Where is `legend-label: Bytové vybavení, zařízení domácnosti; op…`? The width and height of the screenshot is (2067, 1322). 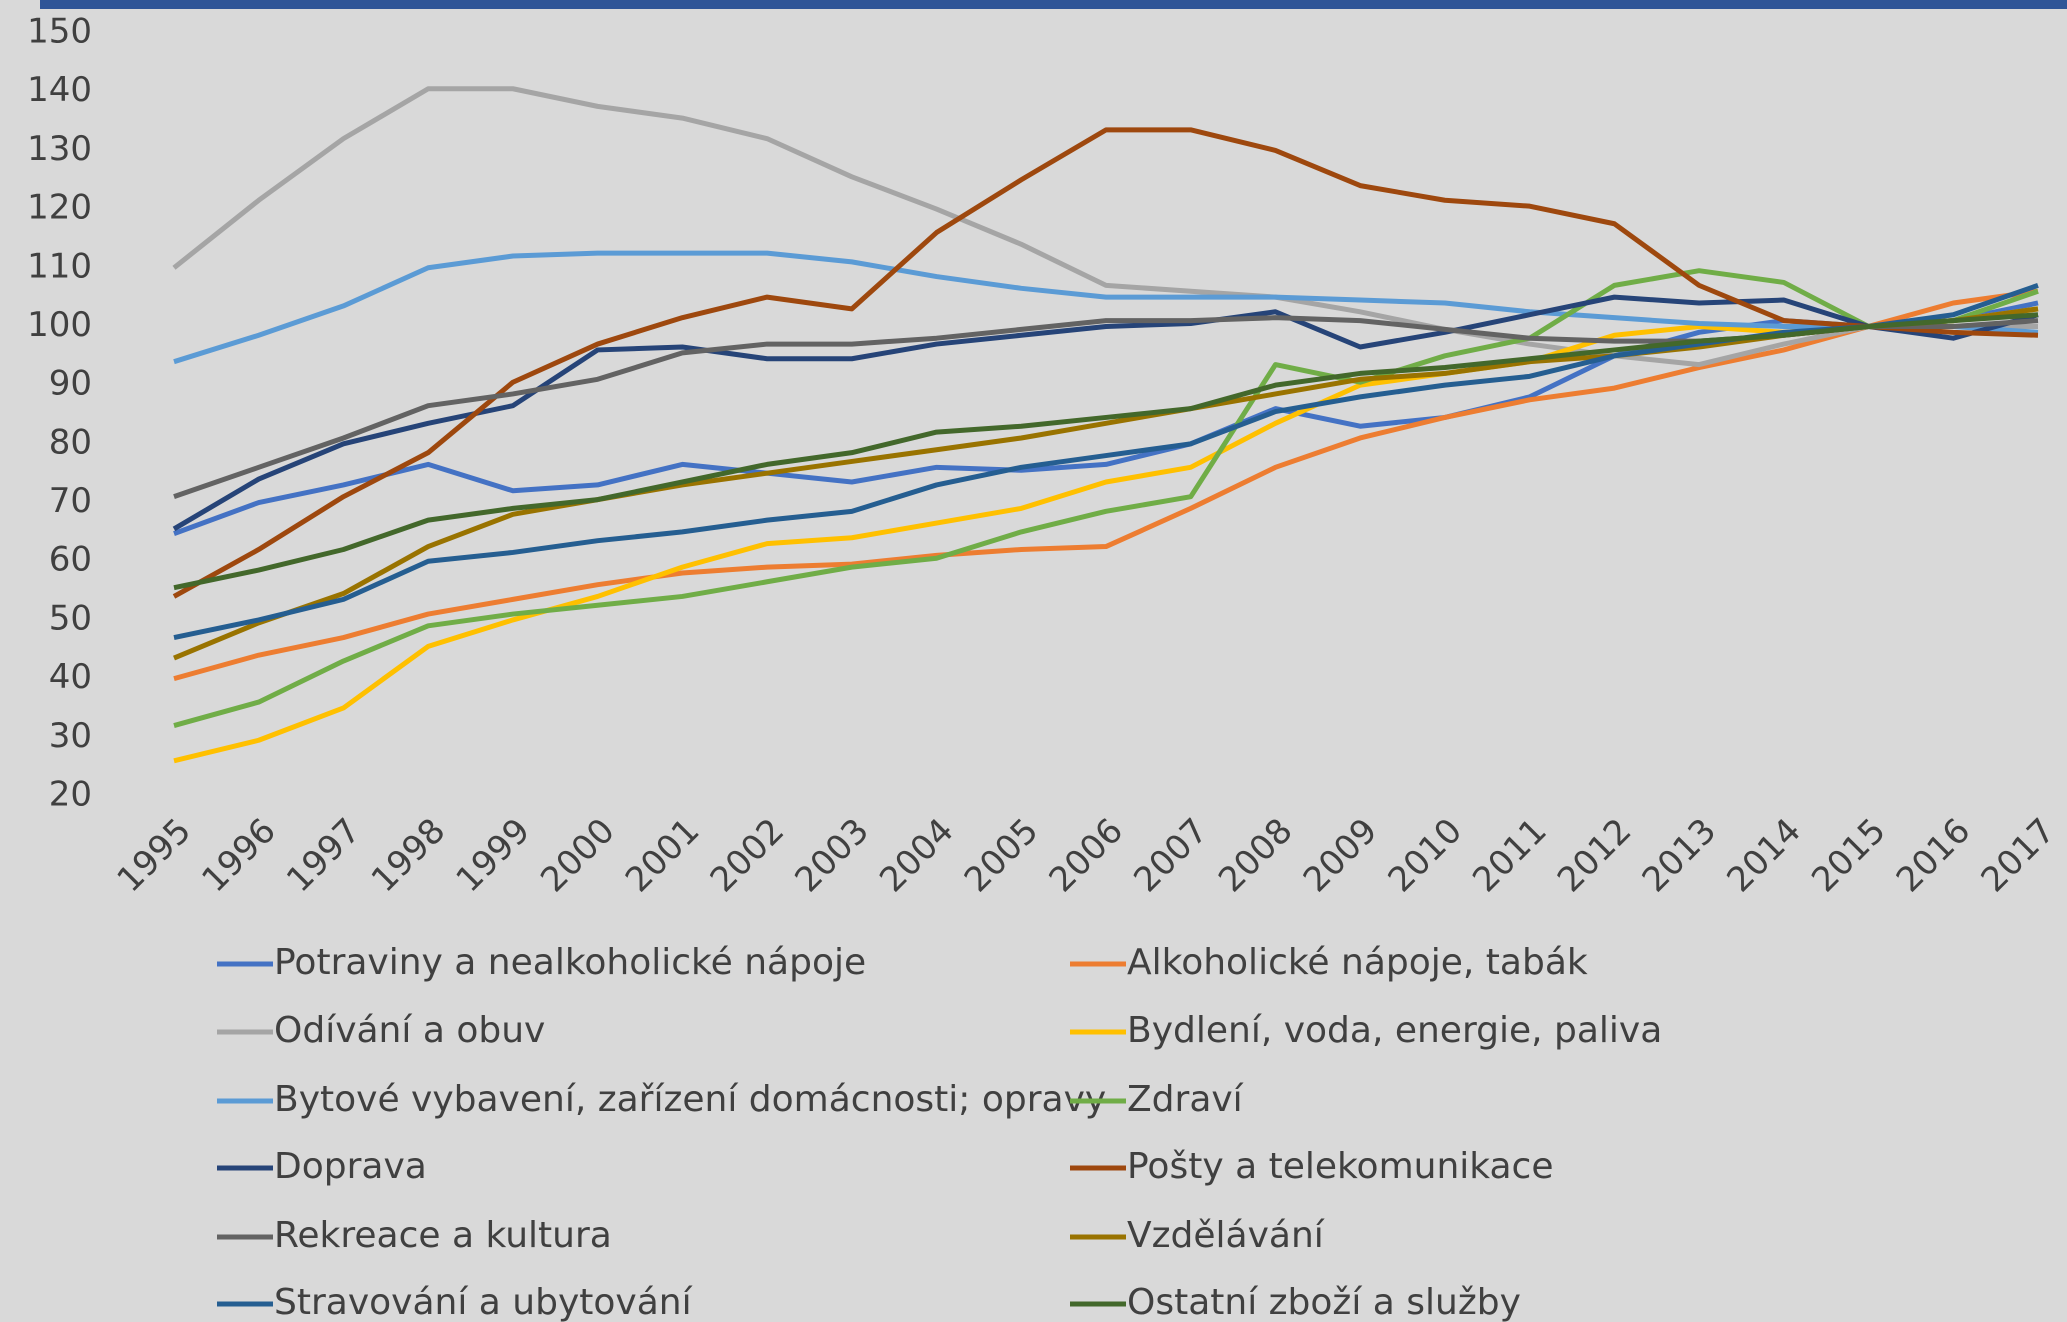
legend-label: Bytové vybavení, zařízení domácnosti; op… is located at coordinates (690, 1099).